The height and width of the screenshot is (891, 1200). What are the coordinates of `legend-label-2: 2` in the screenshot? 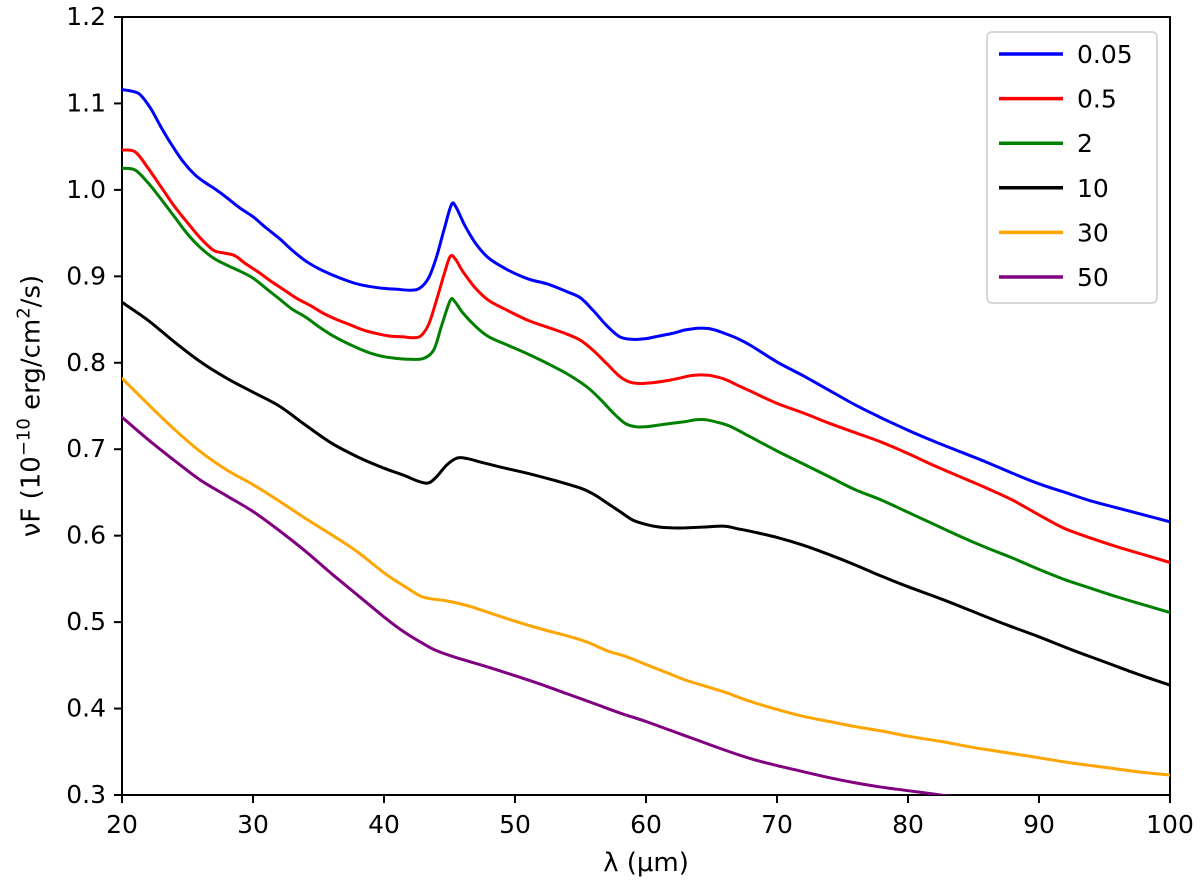 It's located at (1085, 143).